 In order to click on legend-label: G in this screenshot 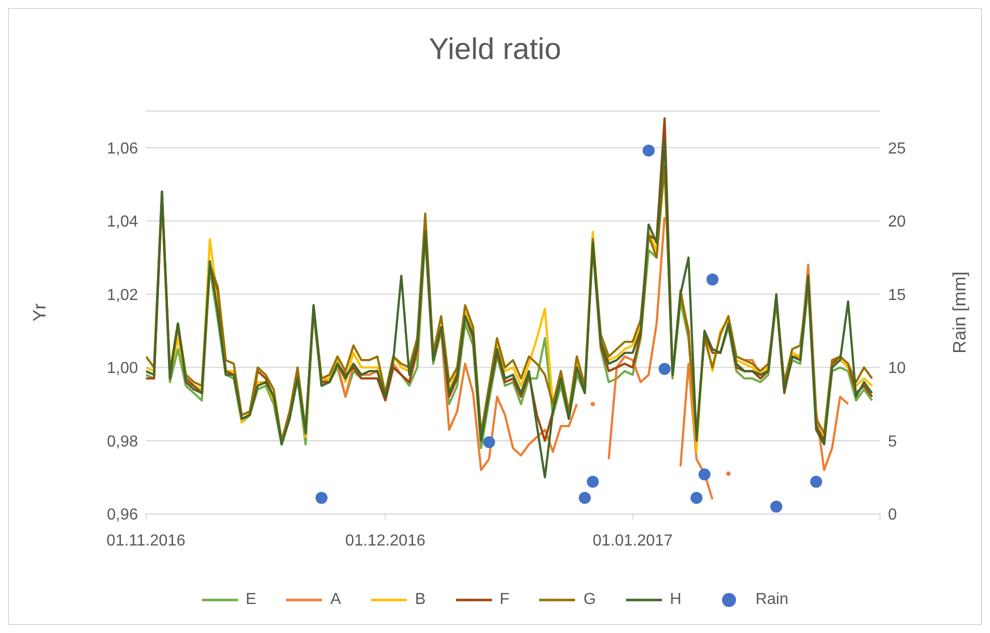, I will do `click(589, 600)`.